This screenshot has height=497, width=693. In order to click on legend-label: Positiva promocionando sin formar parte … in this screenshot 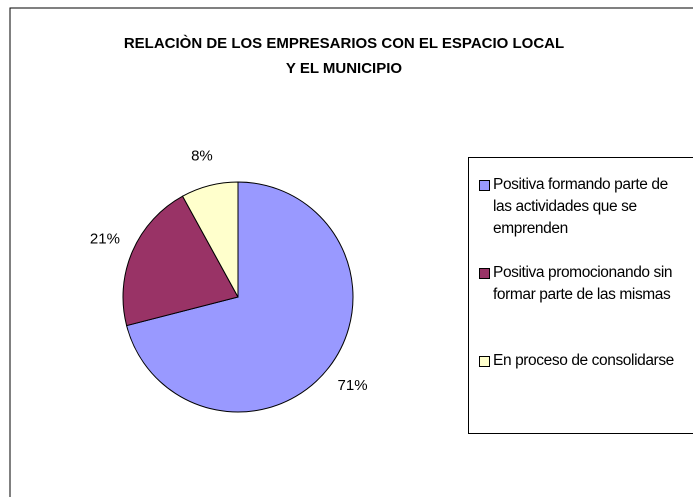, I will do `click(583, 283)`.